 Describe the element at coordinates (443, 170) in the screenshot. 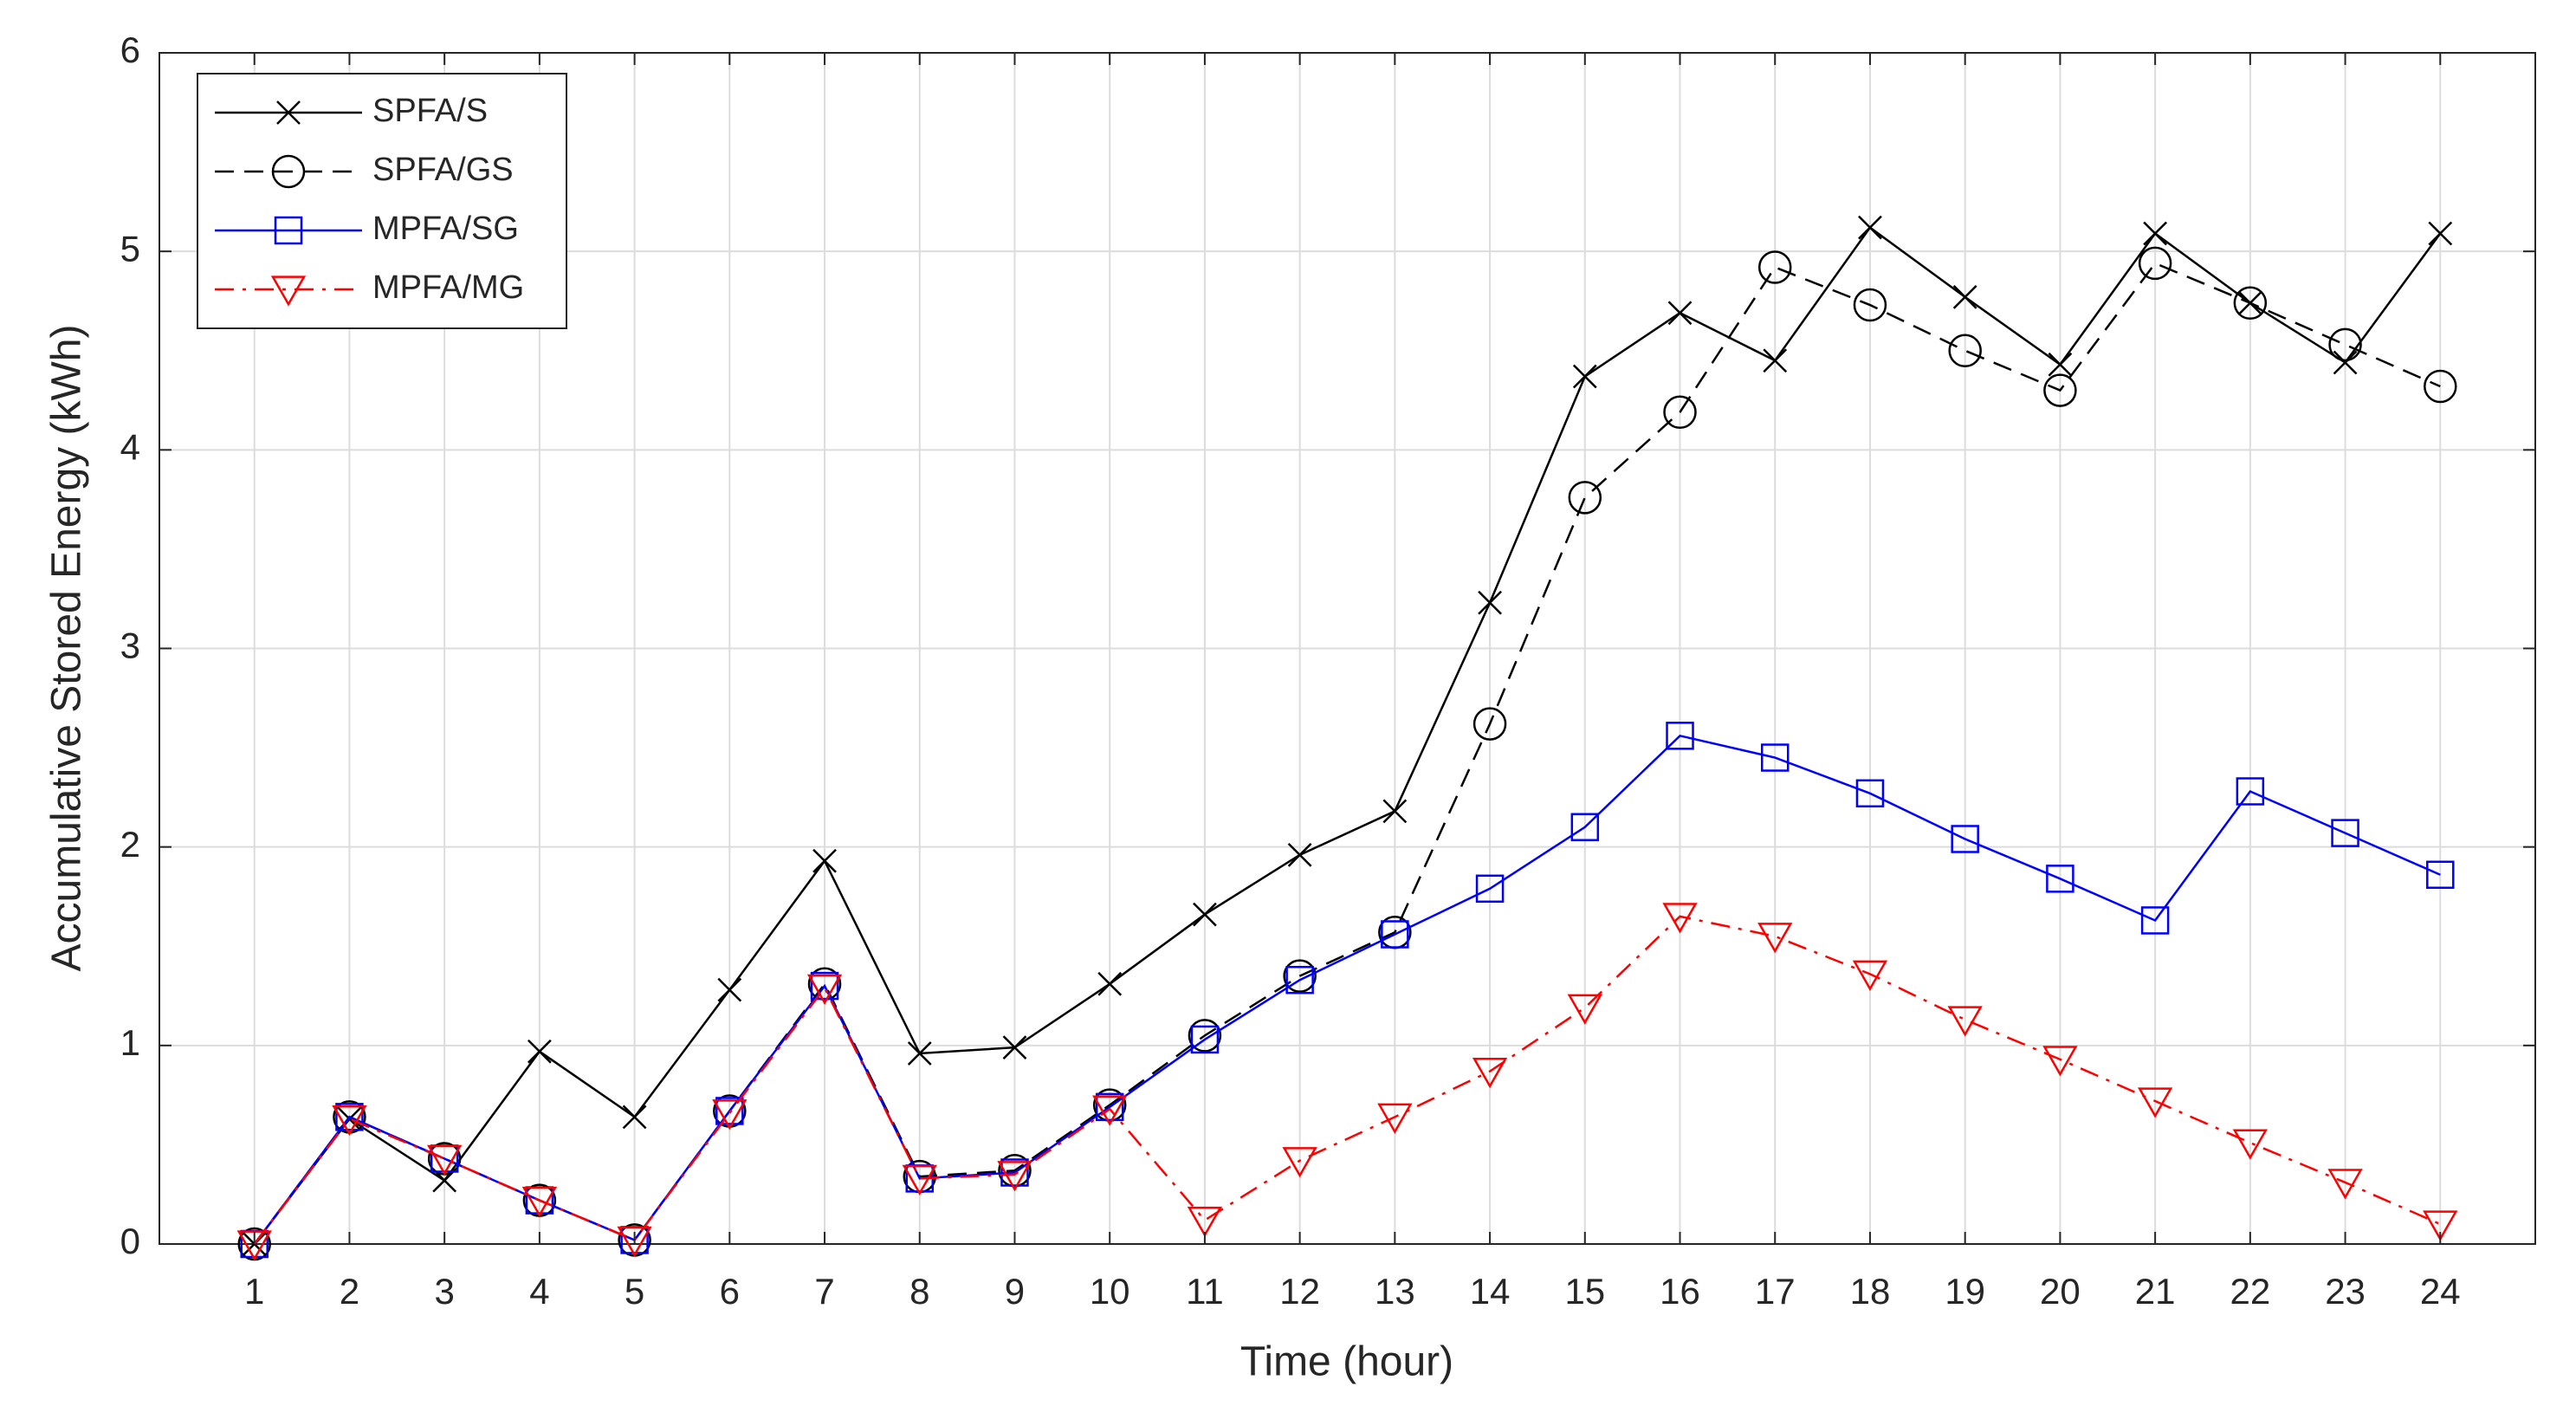

I see `legend-label: SPFA/GS` at that location.